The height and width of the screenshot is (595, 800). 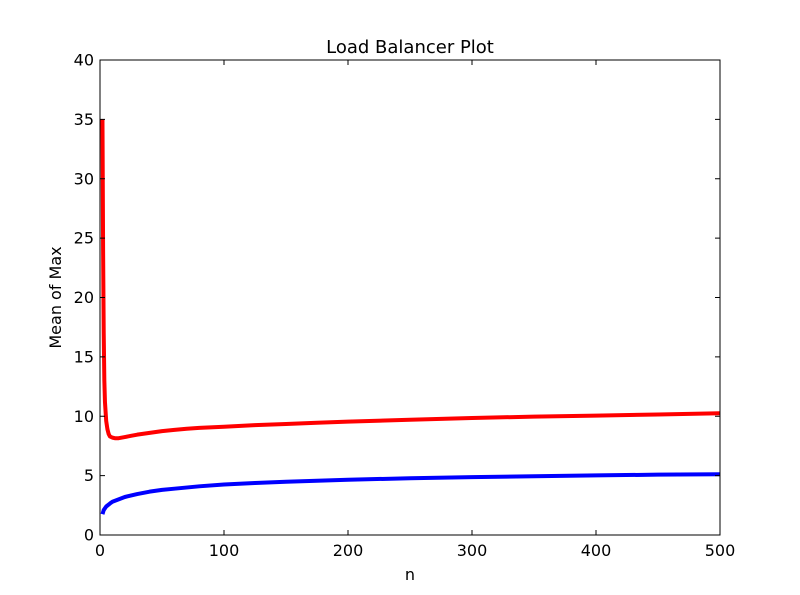 What do you see at coordinates (410, 47) in the screenshot?
I see `chart-title: Load Balancer Plot` at bounding box center [410, 47].